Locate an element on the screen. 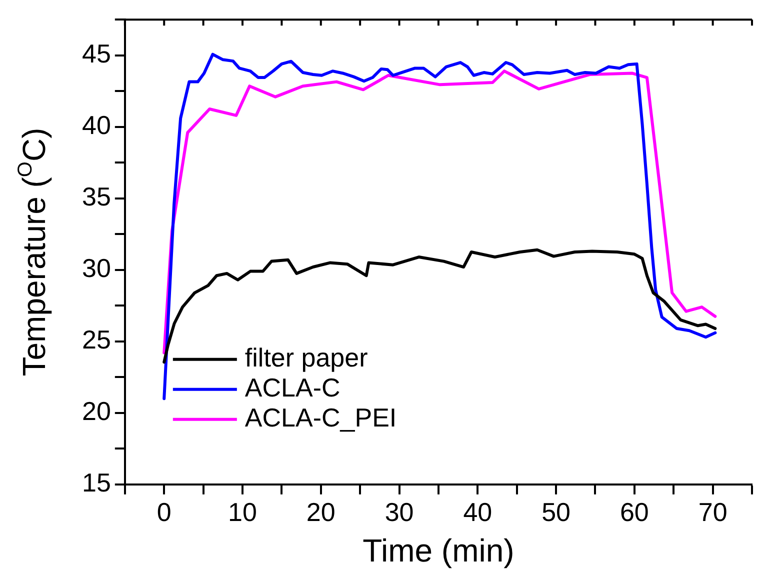 Image resolution: width=757 pixels, height=576 pixels. y-tick-label: 40 is located at coordinates (96, 125).